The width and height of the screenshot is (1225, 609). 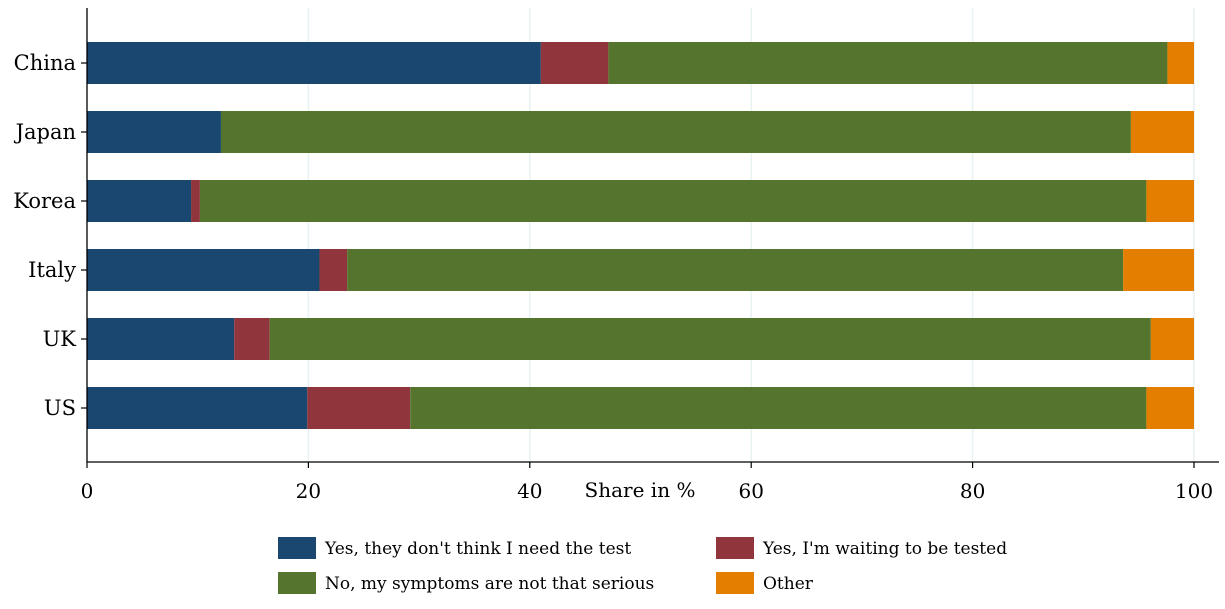 I want to click on x-tick-label-60: 60, so click(x=750, y=491).